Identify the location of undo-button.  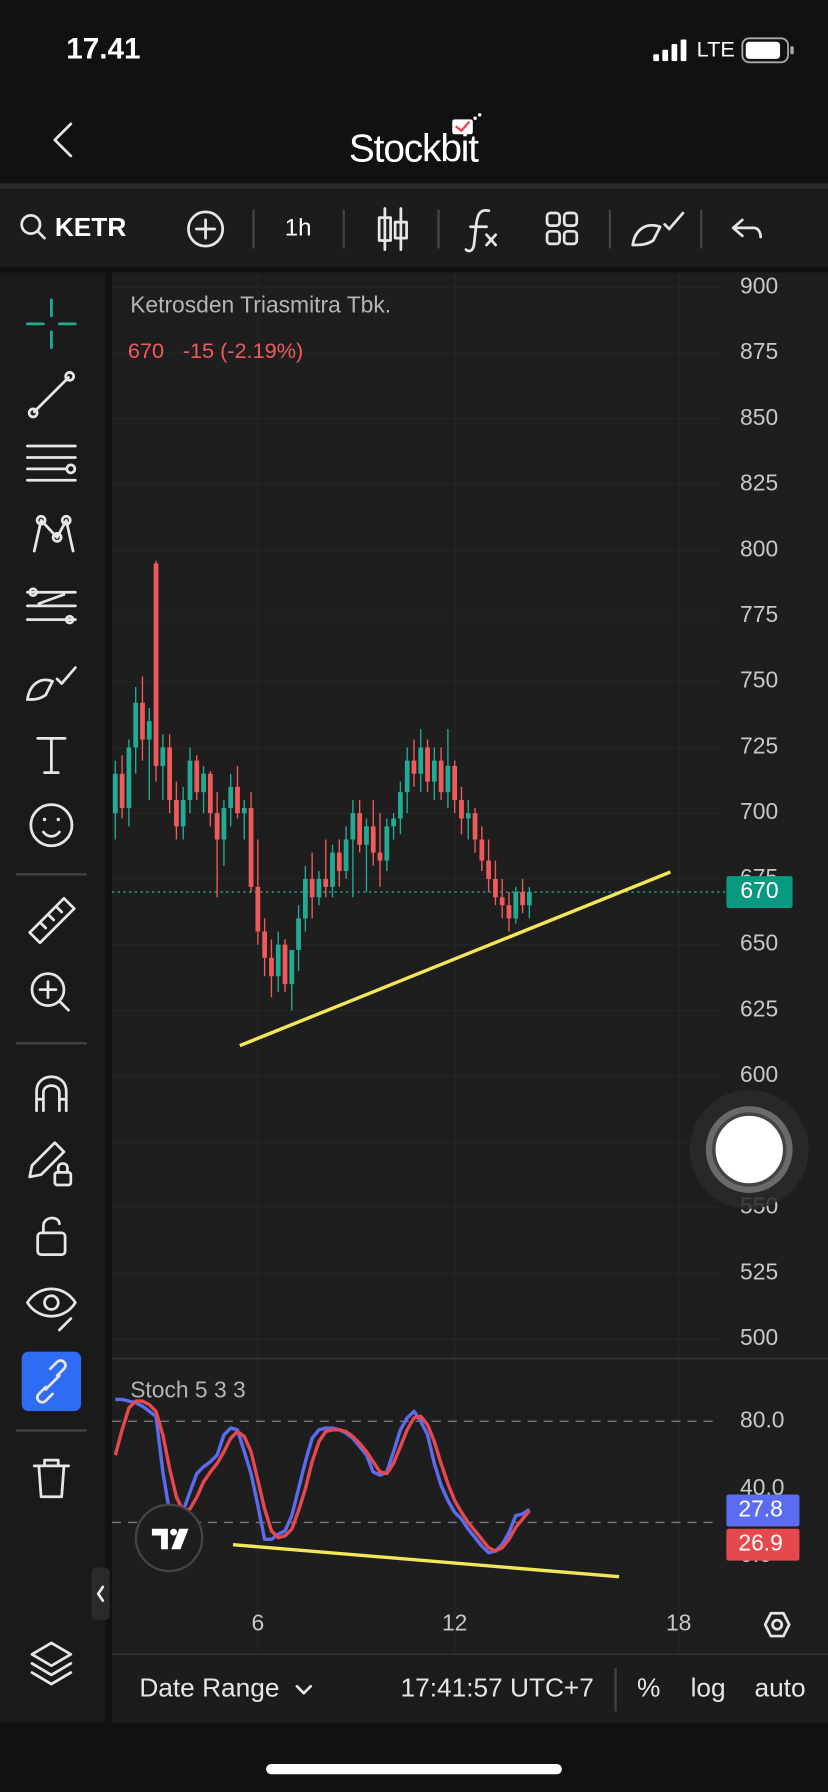
(746, 228).